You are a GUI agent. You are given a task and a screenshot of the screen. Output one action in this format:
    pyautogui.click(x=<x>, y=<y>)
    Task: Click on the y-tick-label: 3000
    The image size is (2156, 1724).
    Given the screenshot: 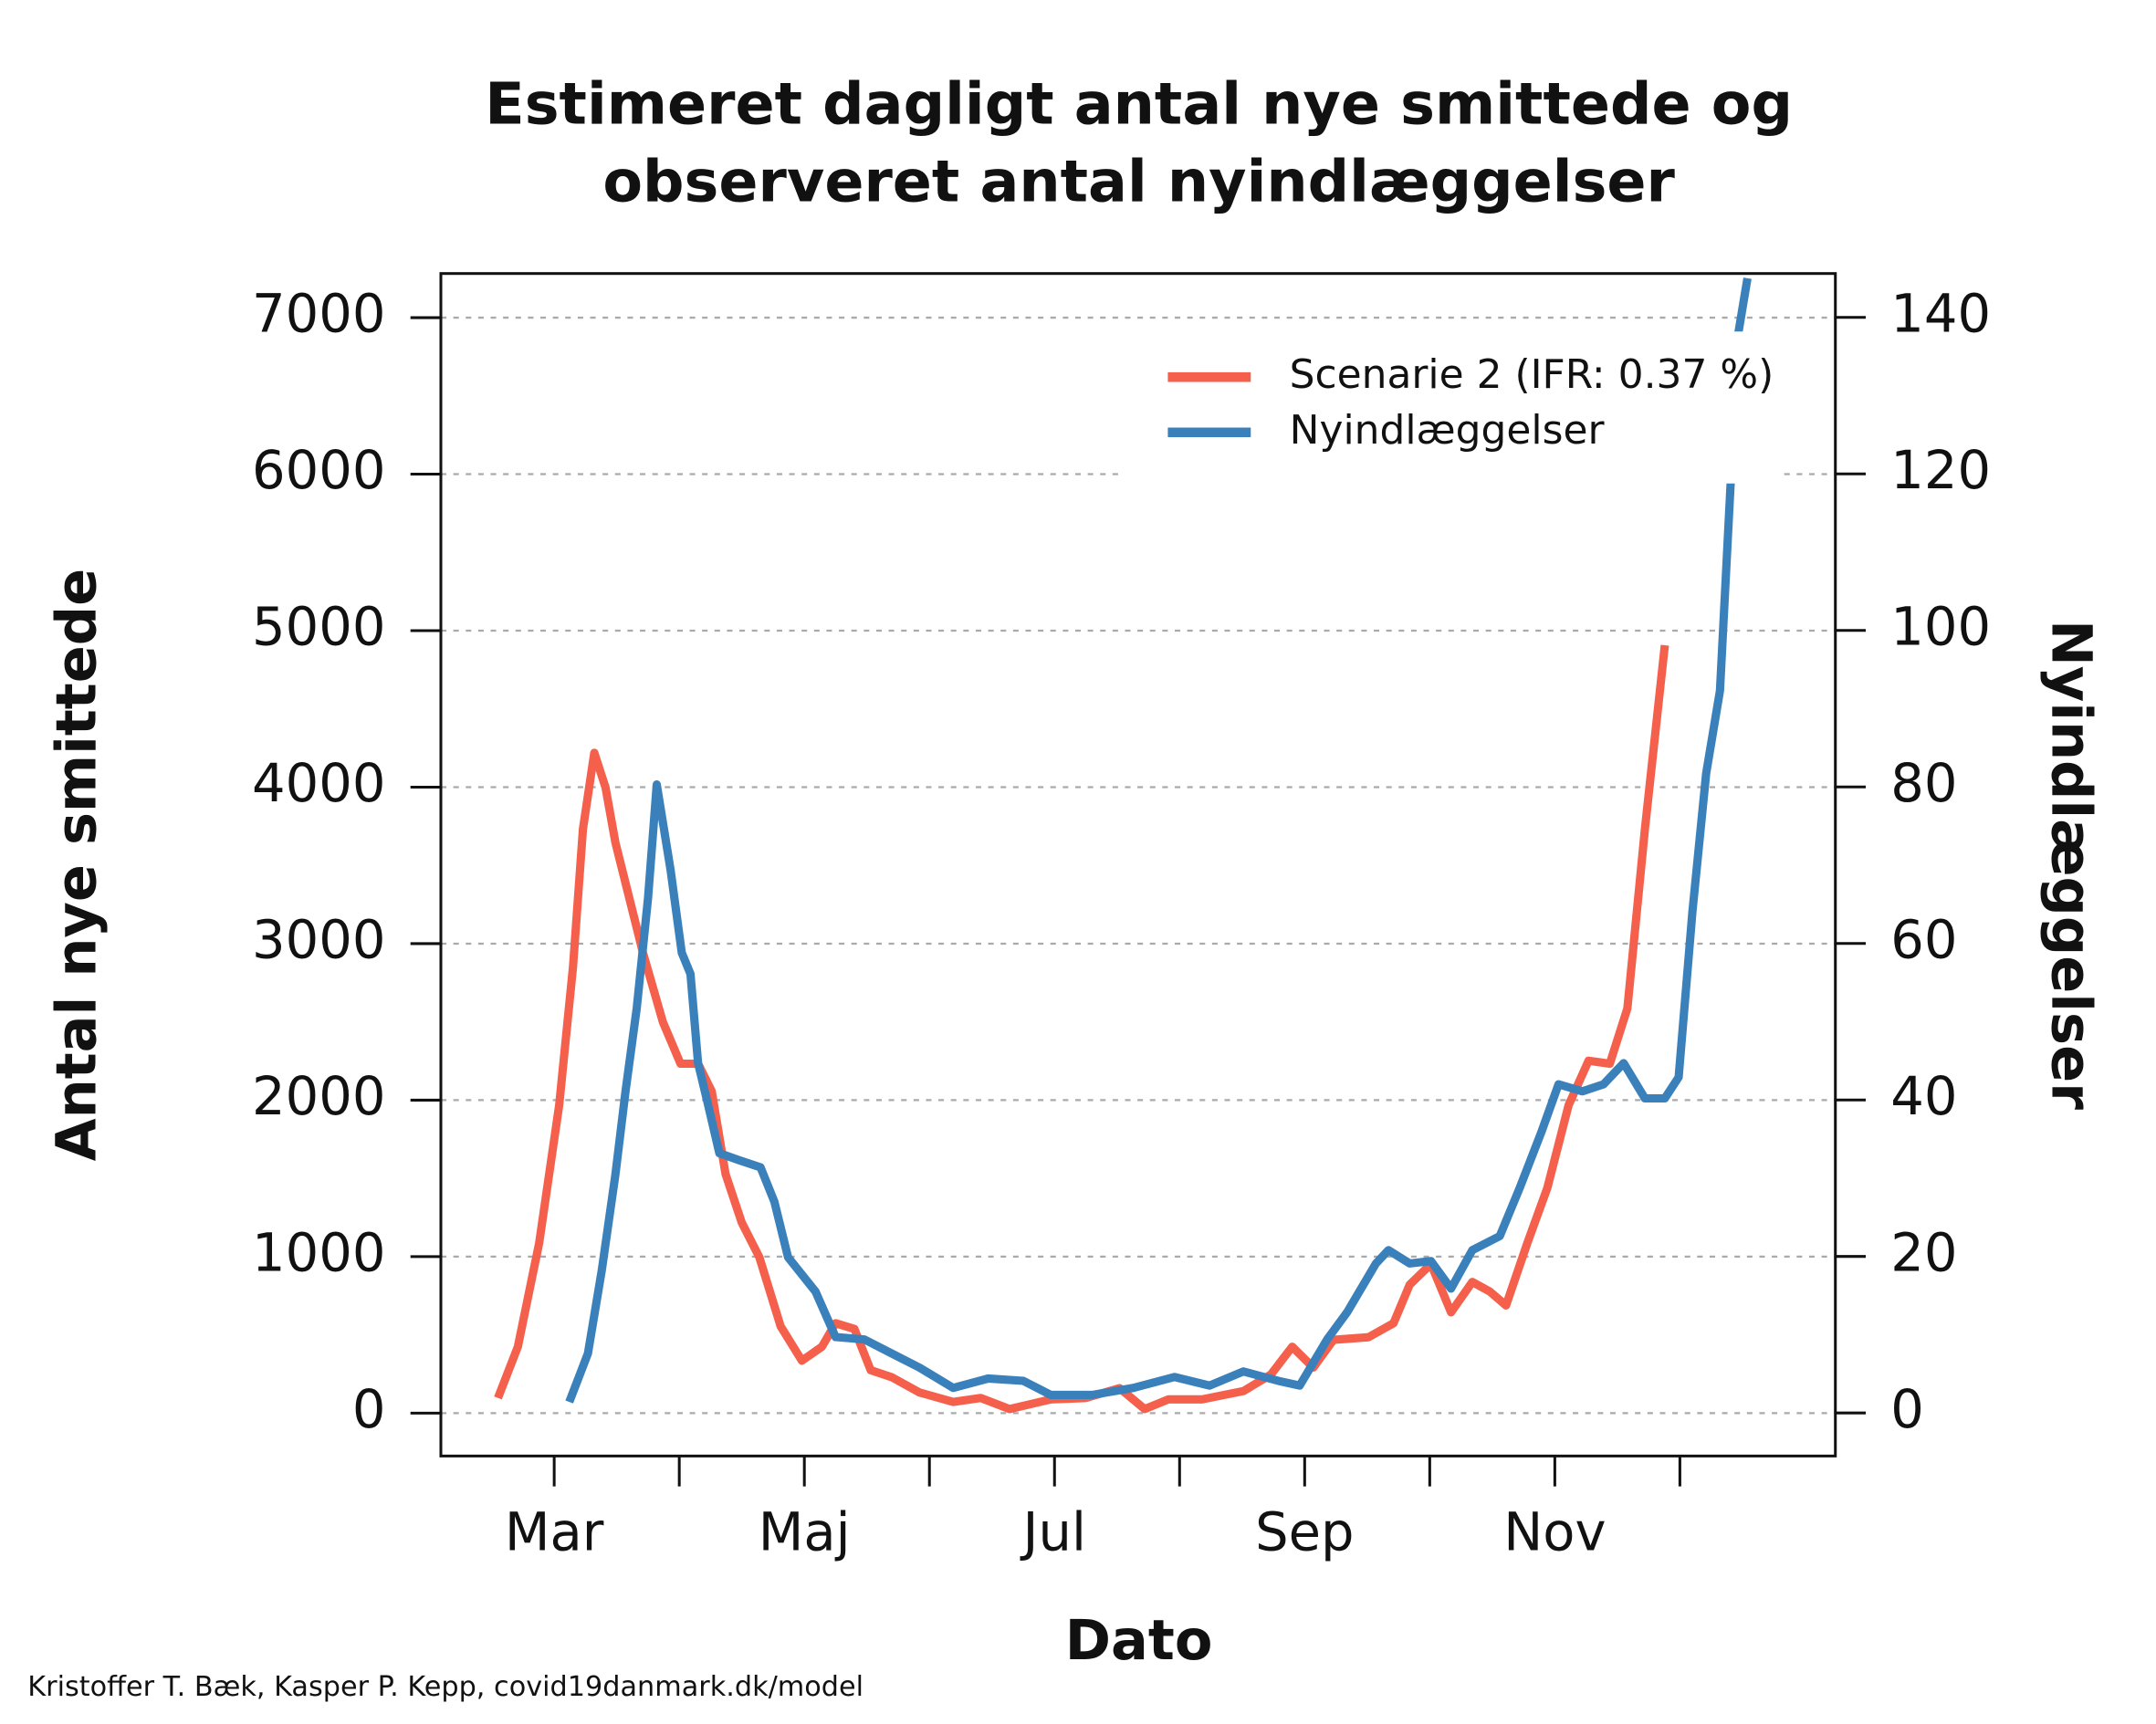 What is the action you would take?
    pyautogui.click(x=318, y=941)
    